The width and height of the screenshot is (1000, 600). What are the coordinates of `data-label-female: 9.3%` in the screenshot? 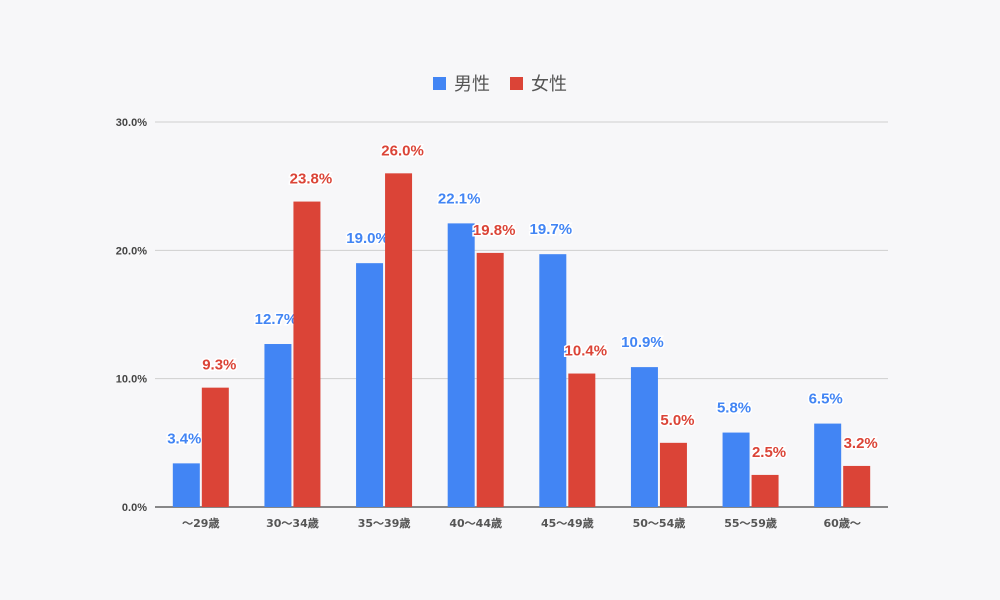 It's located at (219, 365).